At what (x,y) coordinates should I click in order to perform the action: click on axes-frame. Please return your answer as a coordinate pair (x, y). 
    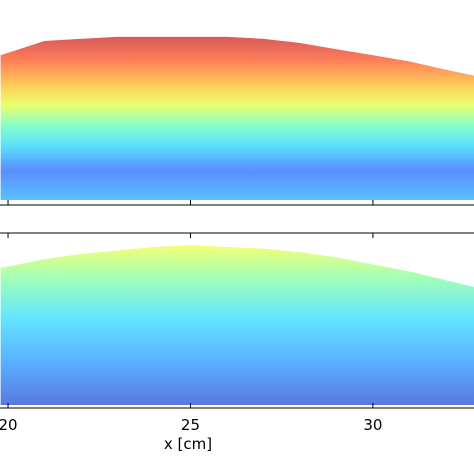
    Looking at the image, I should click on (237, 205).